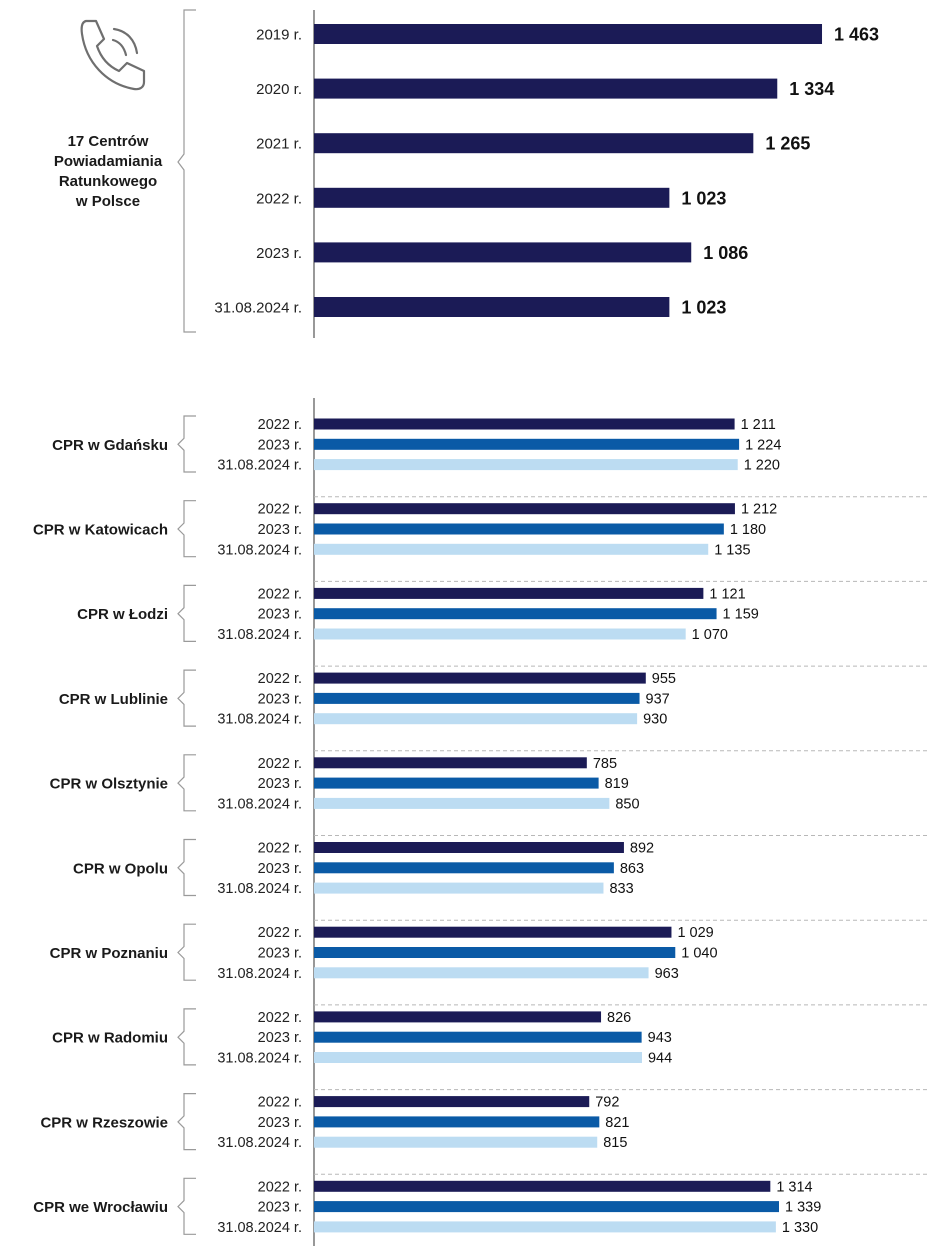  What do you see at coordinates (660, 1059) in the screenshot?
I see `value-label: 944` at bounding box center [660, 1059].